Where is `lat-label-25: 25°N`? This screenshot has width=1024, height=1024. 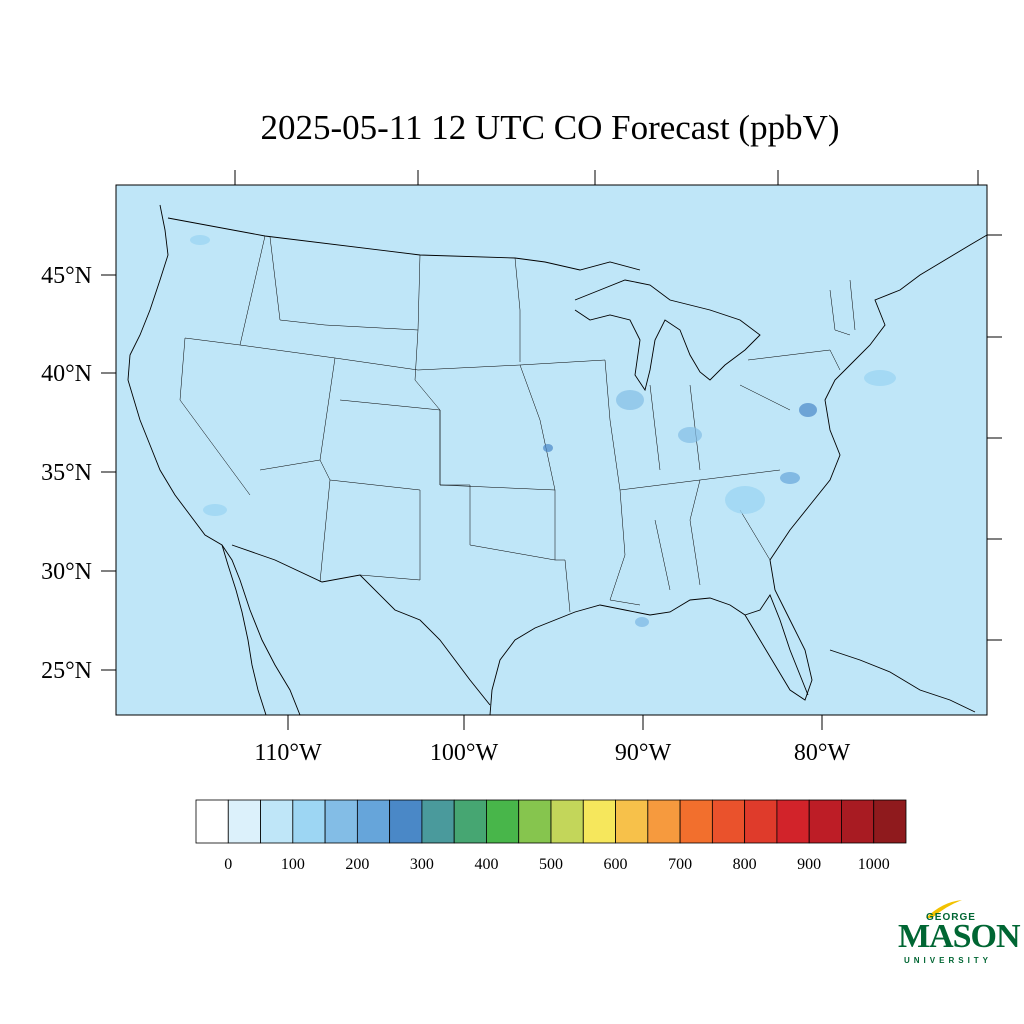
lat-label-25: 25°N is located at coordinates (66, 671).